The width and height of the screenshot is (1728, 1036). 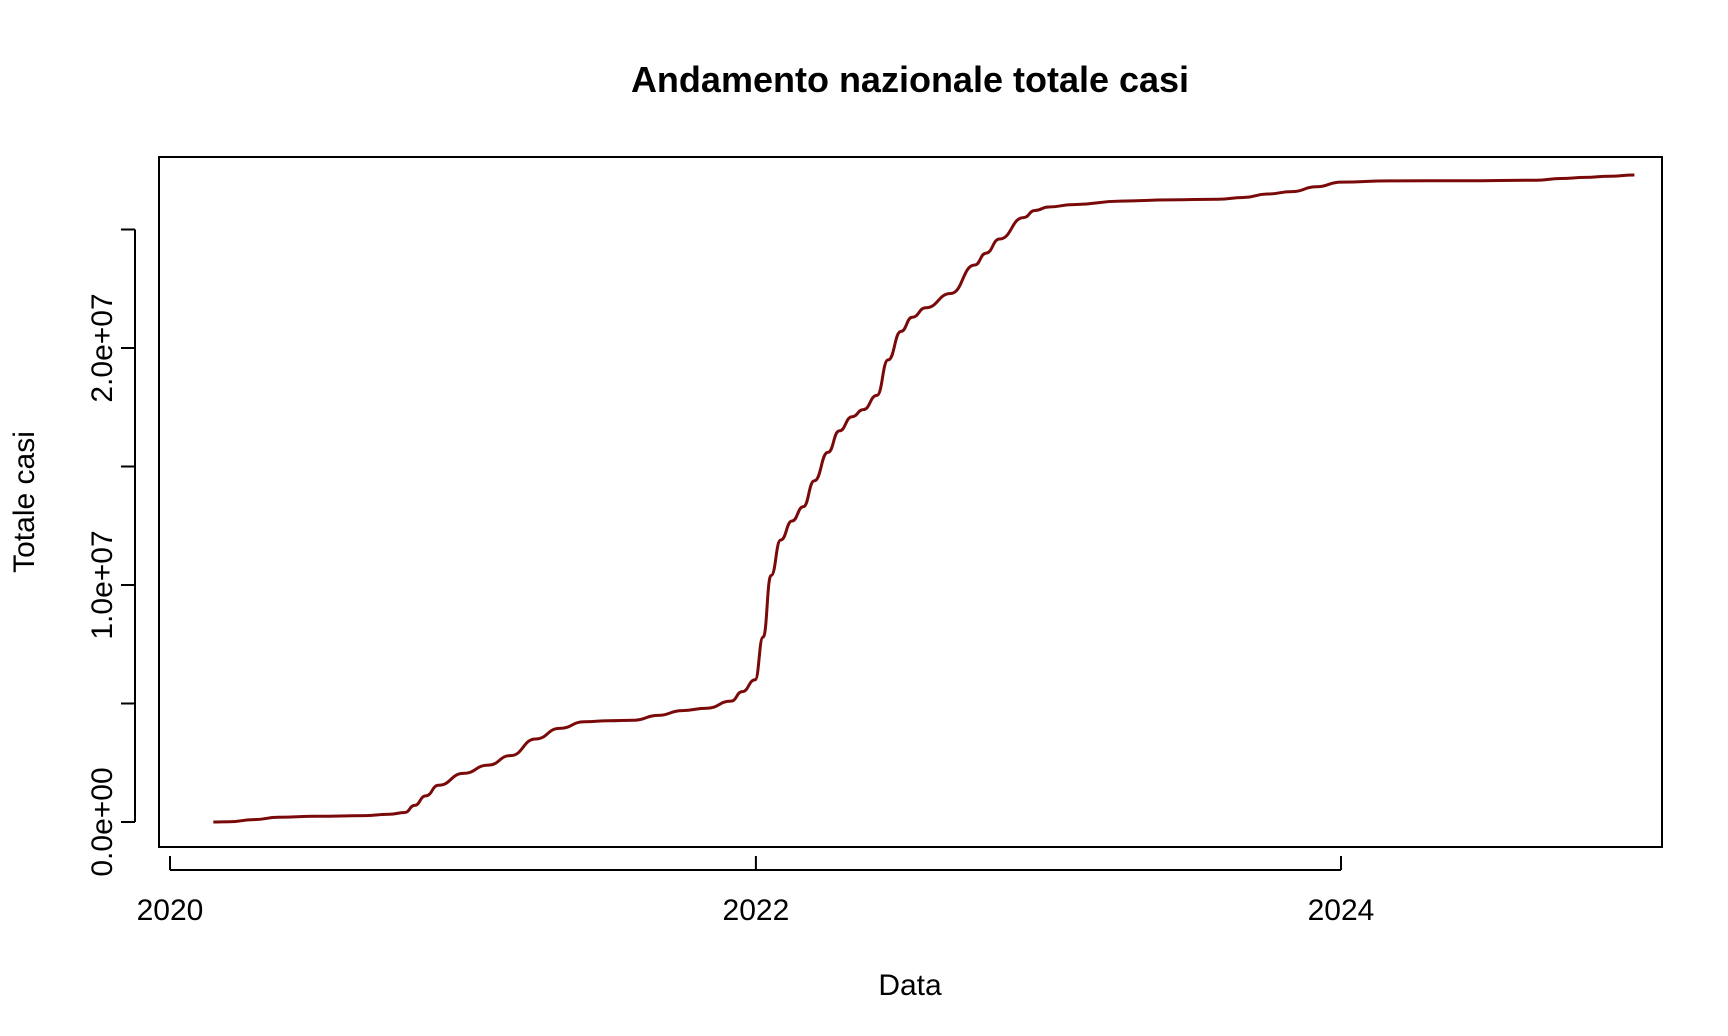 What do you see at coordinates (24, 502) in the screenshot?
I see `y-axis-label: Totale casi` at bounding box center [24, 502].